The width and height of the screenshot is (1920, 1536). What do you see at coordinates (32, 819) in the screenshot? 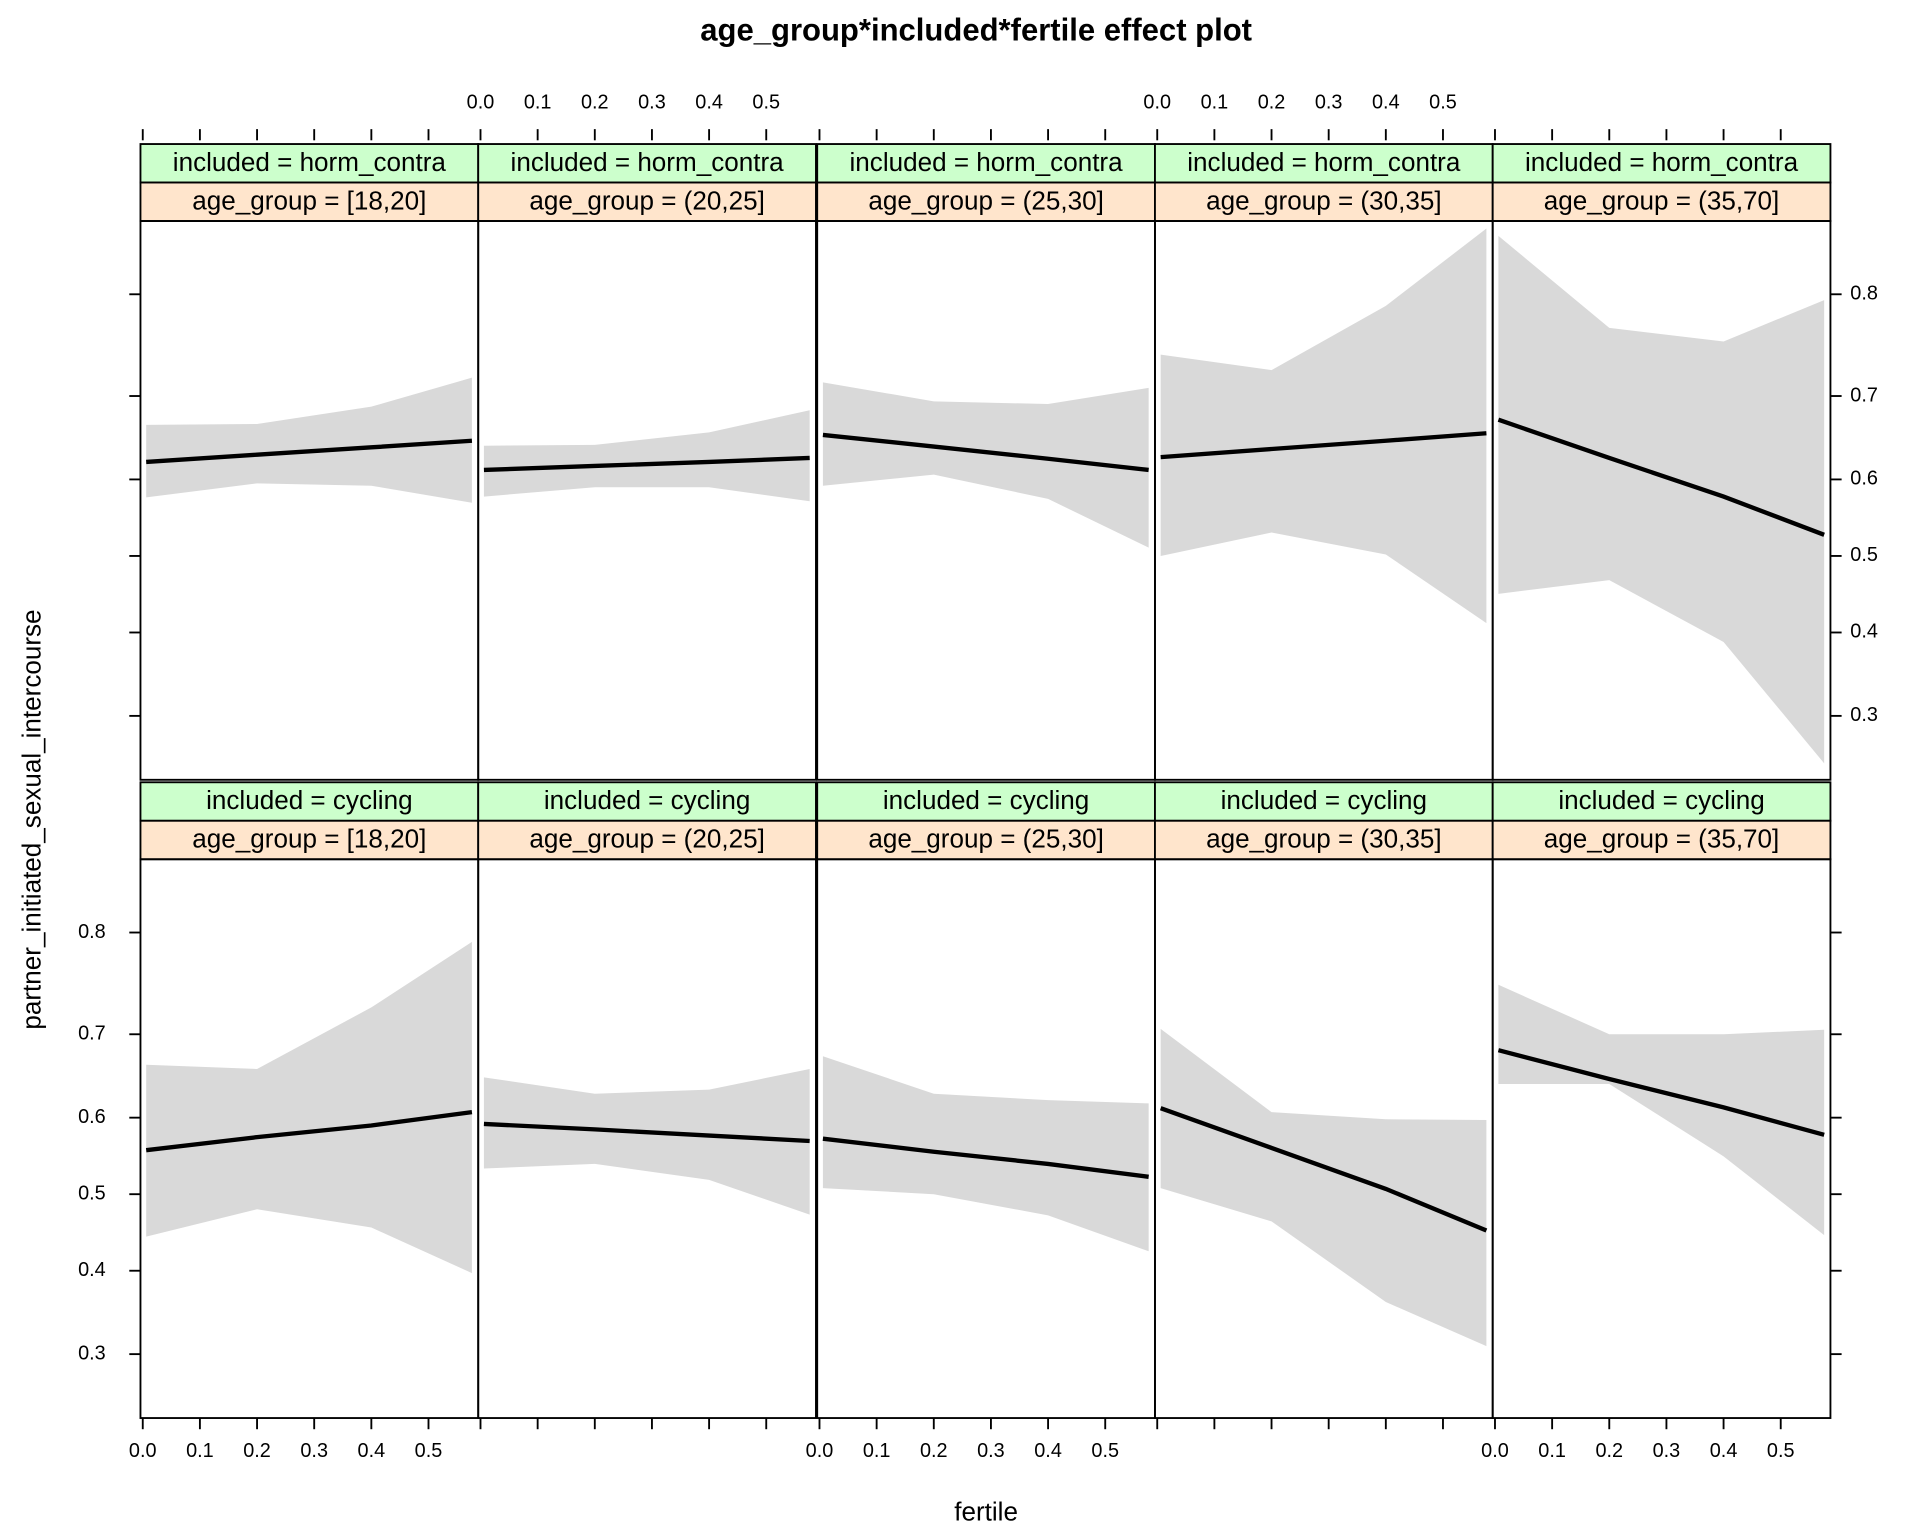
I see `y-axis-label: partner_initiated_sexual_intercourse` at bounding box center [32, 819].